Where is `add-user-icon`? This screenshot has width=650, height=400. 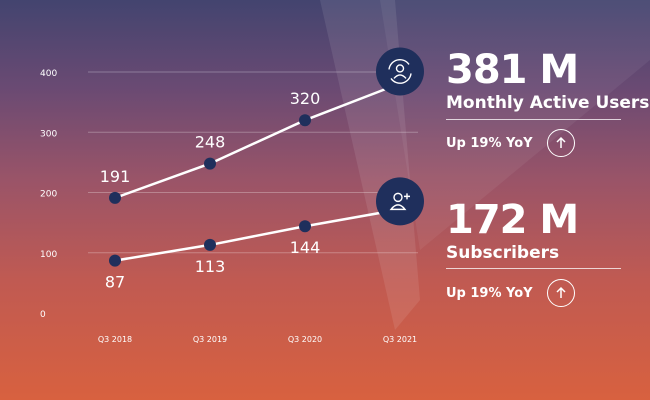 add-user-icon is located at coordinates (400, 201).